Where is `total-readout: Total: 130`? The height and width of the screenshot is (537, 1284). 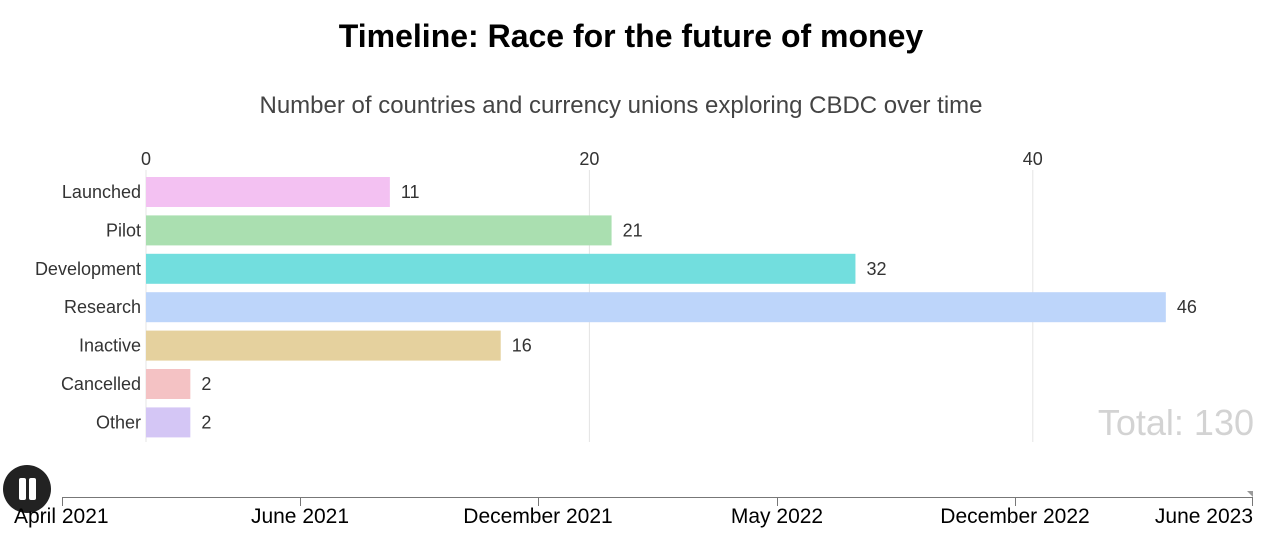
total-readout: Total: 130 is located at coordinates (1176, 423).